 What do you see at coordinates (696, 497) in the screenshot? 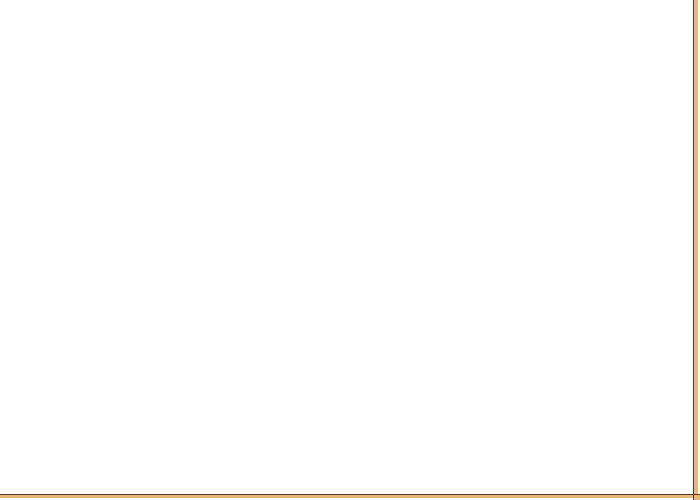
I see `window-resize-corner` at bounding box center [696, 497].